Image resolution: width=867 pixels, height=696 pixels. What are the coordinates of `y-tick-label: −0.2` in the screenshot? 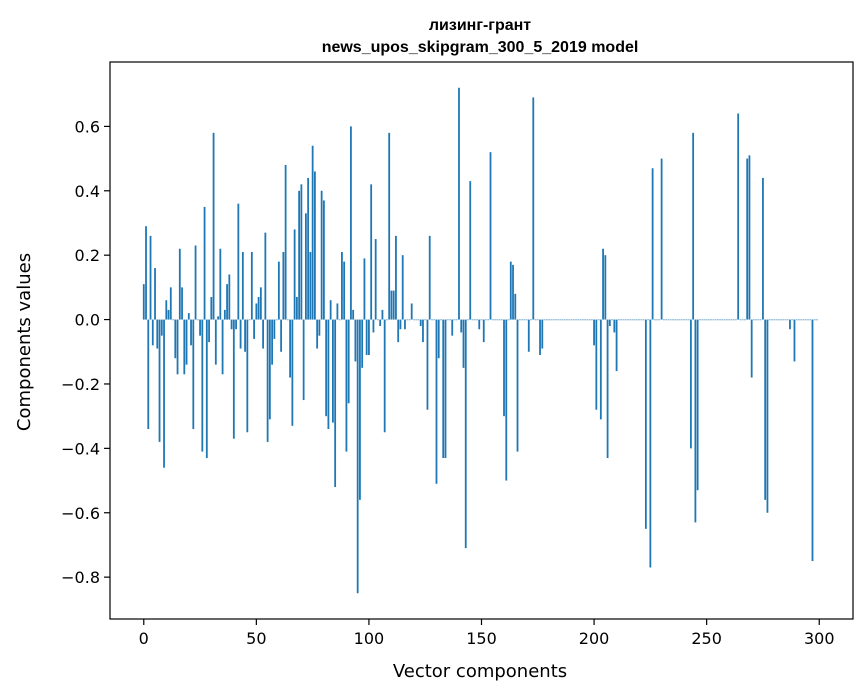 It's located at (80, 384).